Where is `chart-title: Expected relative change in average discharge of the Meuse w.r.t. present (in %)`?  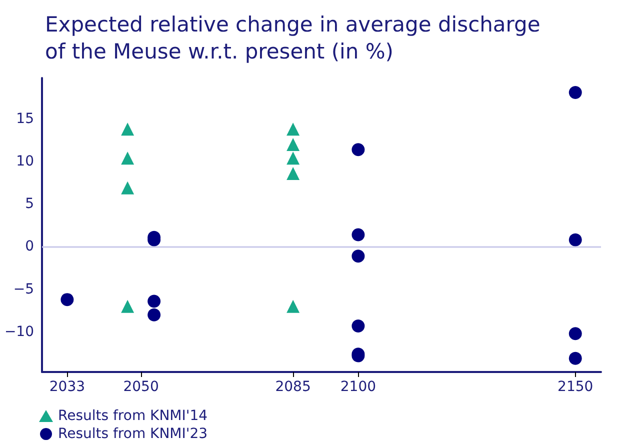 chart-title: Expected relative change in average discharge of the Meuse w.r.t. present (in %) is located at coordinates (296, 38).